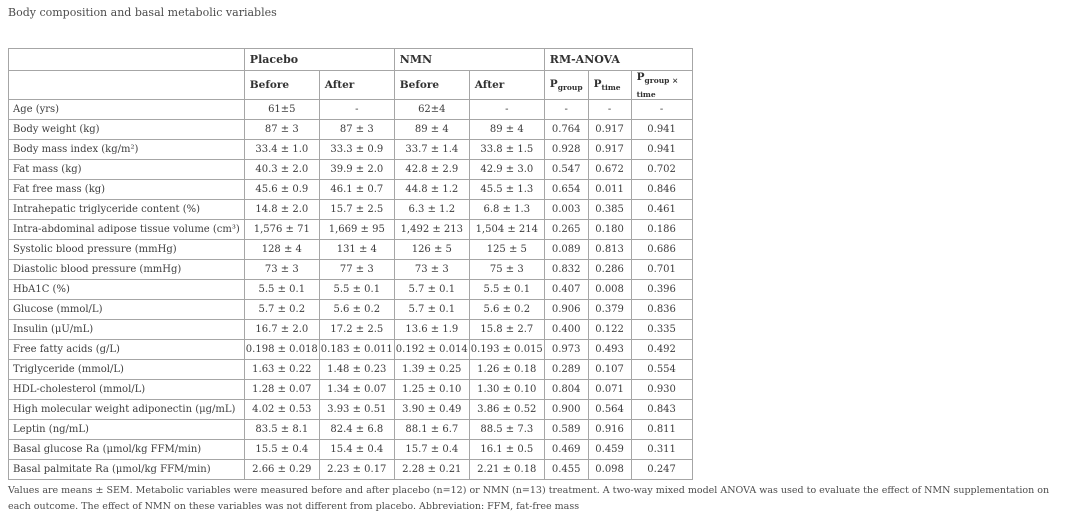 The image size is (1080, 518). I want to click on column-sub-header: After, so click(356, 85).